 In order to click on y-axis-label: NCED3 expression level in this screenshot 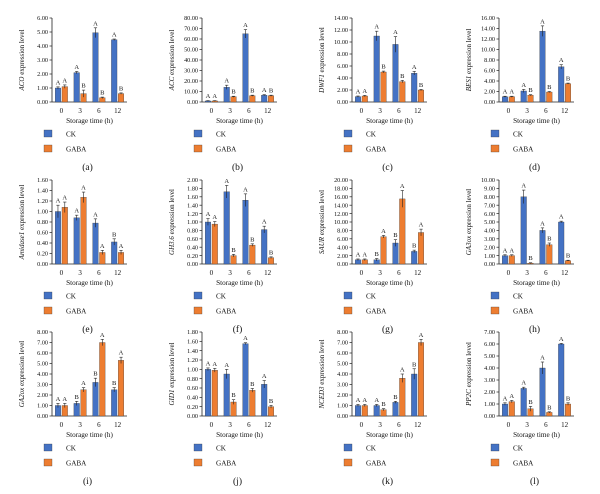, I will do `click(322, 374)`.